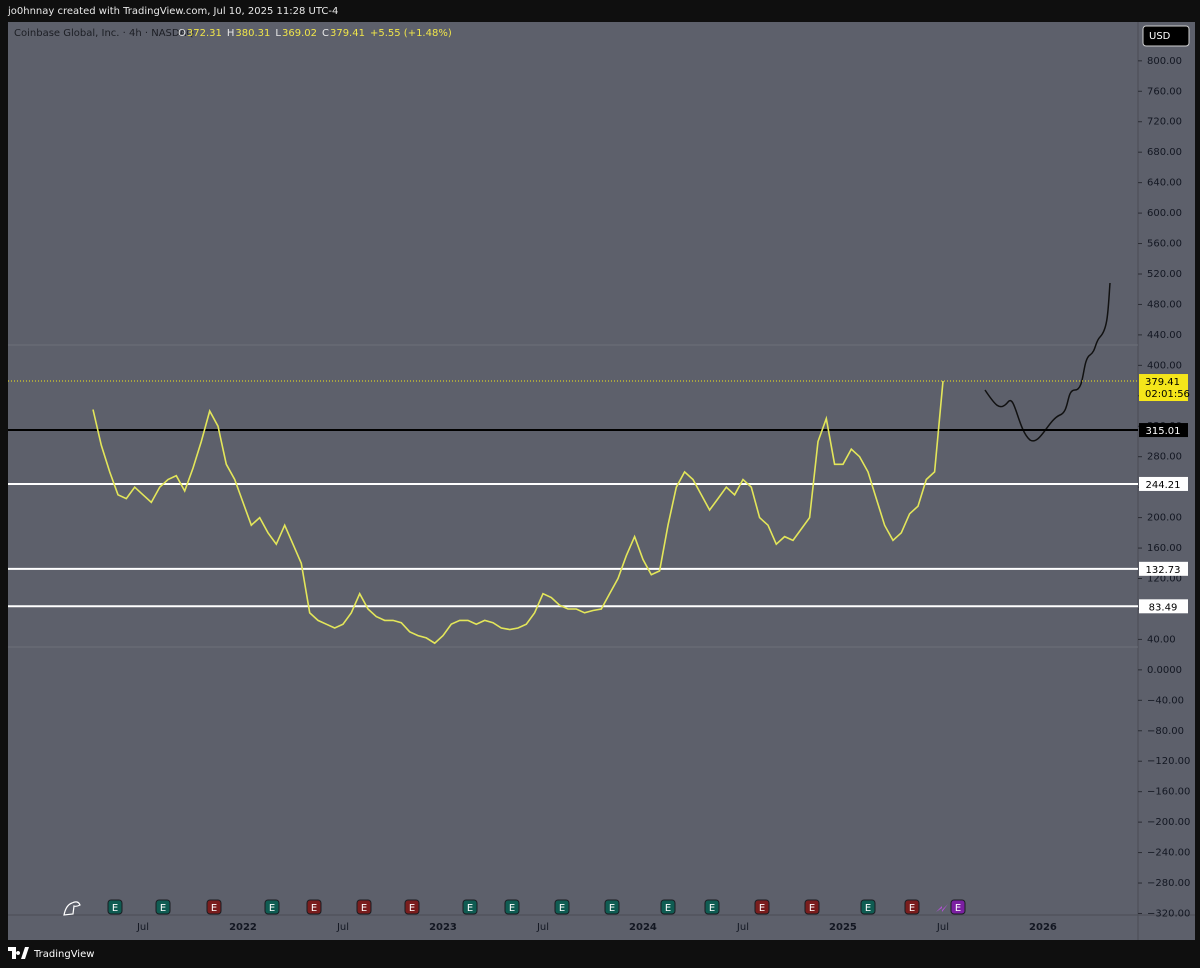 The height and width of the screenshot is (968, 1200). I want to click on y-tick-label: 200.00, so click(1164, 518).